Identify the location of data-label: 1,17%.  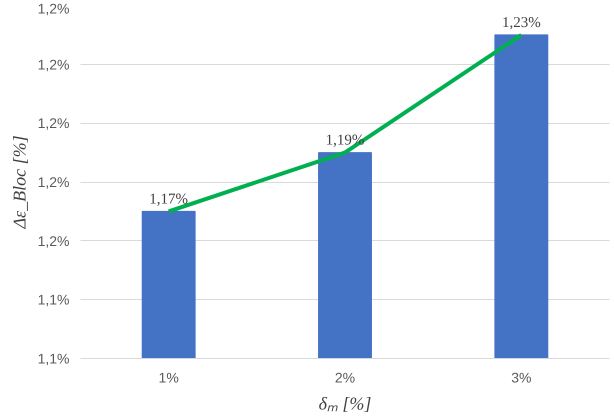
(168, 199).